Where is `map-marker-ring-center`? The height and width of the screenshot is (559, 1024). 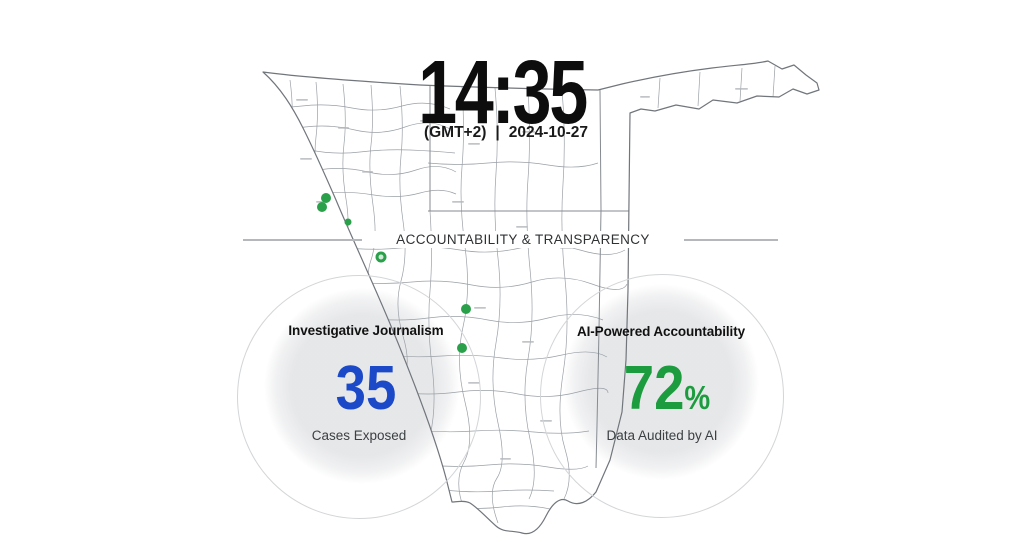
map-marker-ring-center is located at coordinates (381, 257).